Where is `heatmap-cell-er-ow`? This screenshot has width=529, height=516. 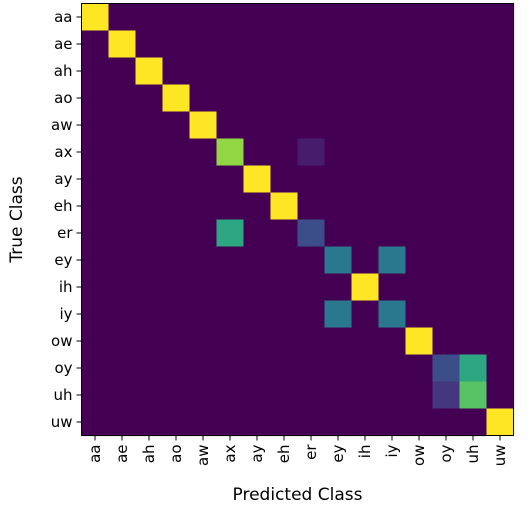 heatmap-cell-er-ow is located at coordinates (419, 233).